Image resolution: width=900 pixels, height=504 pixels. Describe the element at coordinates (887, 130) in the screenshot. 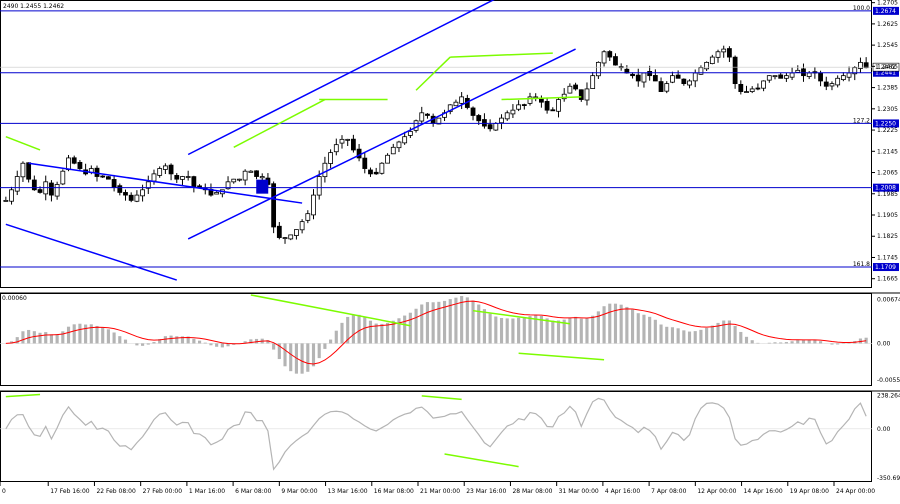

I see `y-tick-label: 1.2225` at that location.